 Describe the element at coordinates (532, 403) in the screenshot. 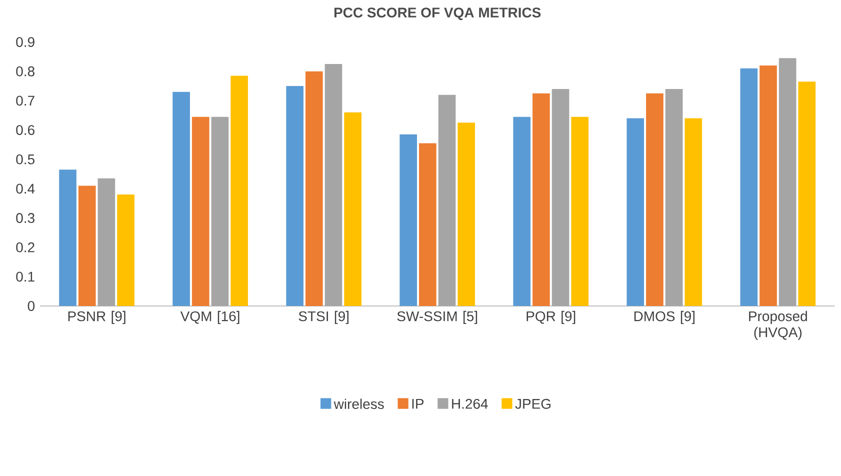

I see `legend-label: JPEG` at that location.